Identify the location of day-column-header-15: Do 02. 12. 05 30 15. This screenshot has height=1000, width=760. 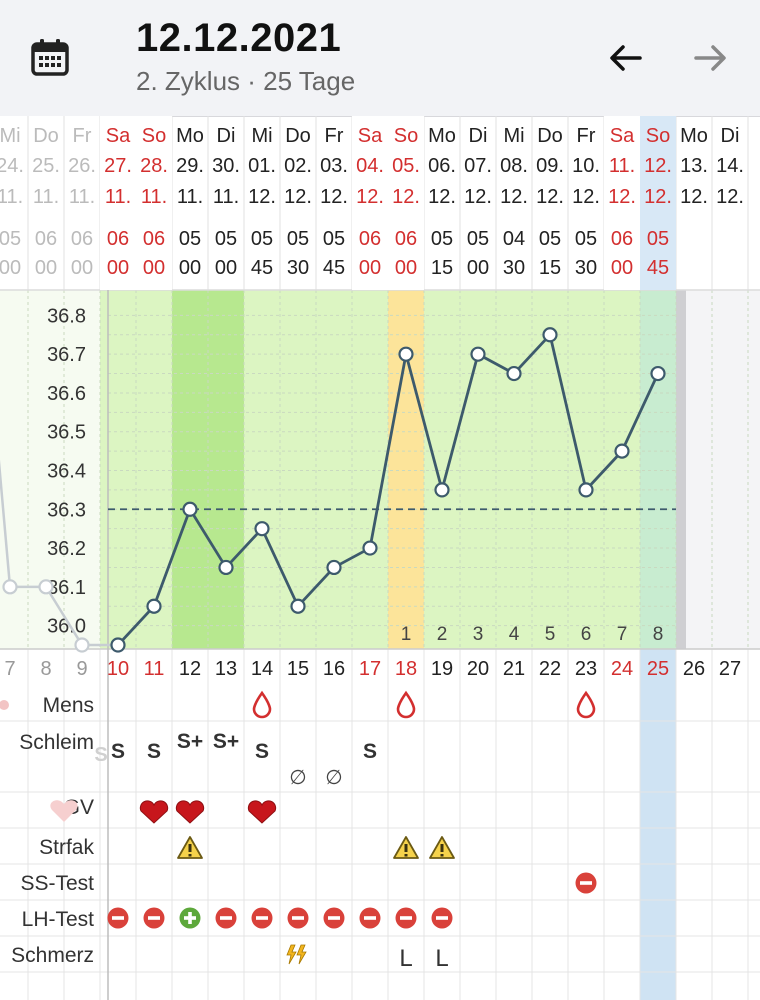
(298, 402).